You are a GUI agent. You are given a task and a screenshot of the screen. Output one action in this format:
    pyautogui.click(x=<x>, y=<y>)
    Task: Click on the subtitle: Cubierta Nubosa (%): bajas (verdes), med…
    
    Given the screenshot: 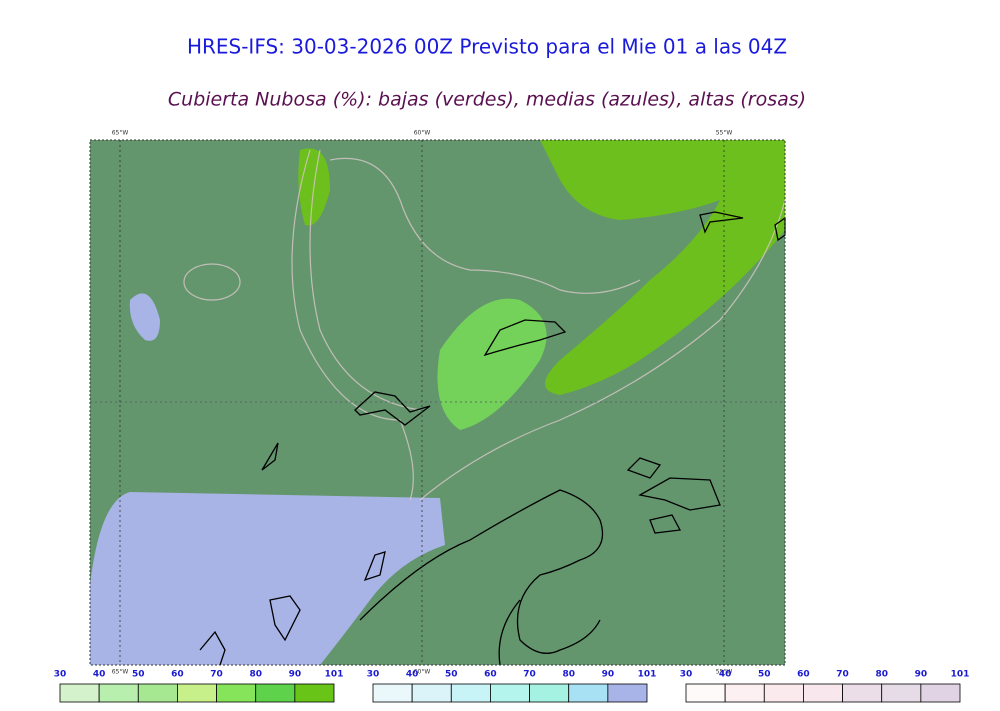 What is the action you would take?
    pyautogui.click(x=487, y=100)
    